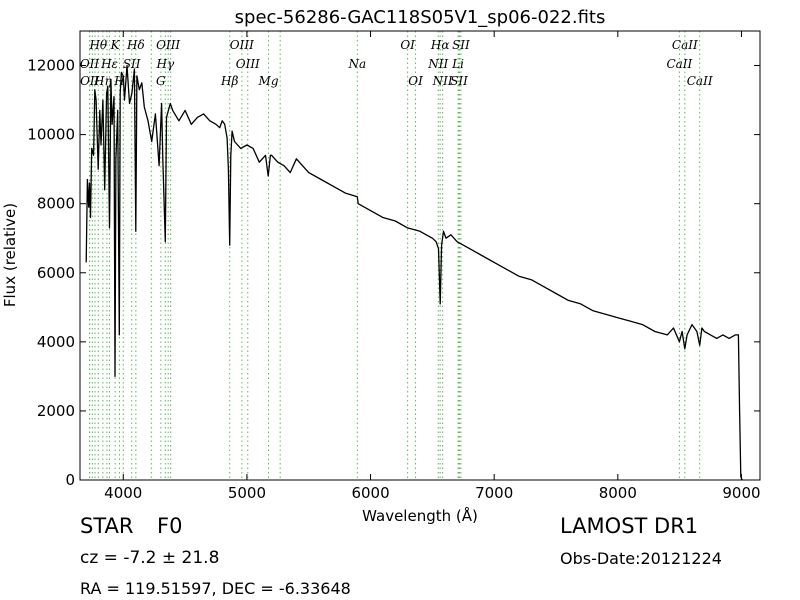 The height and width of the screenshot is (600, 800). What do you see at coordinates (70, 480) in the screenshot?
I see `y-tick-label: 0` at bounding box center [70, 480].